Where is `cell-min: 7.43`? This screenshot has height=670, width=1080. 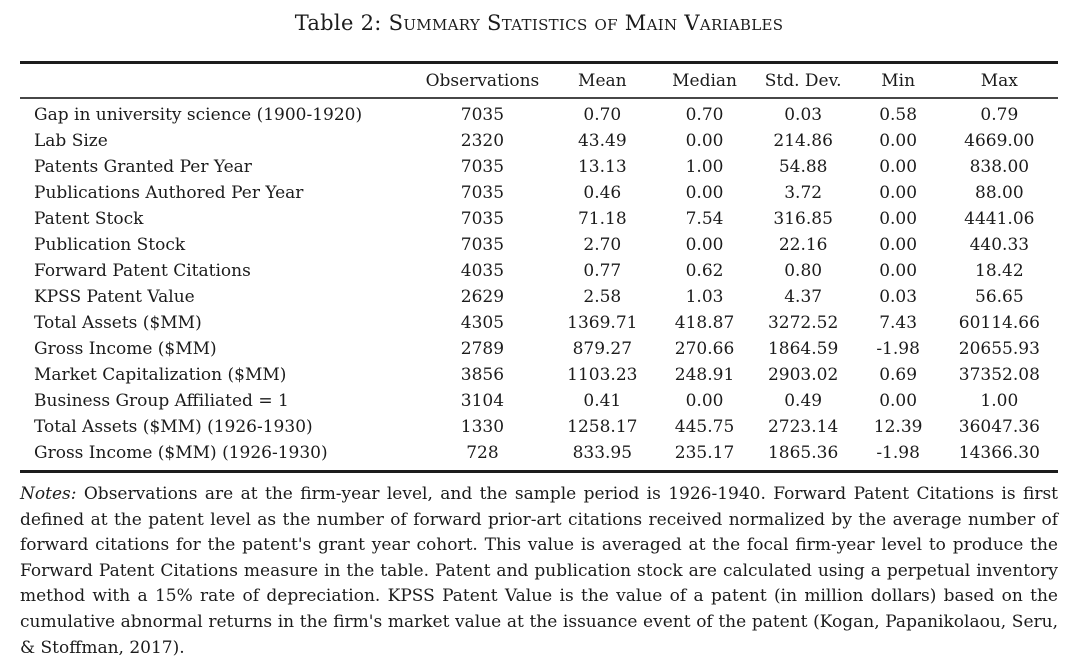 cell-min: 7.43 is located at coordinates (898, 323).